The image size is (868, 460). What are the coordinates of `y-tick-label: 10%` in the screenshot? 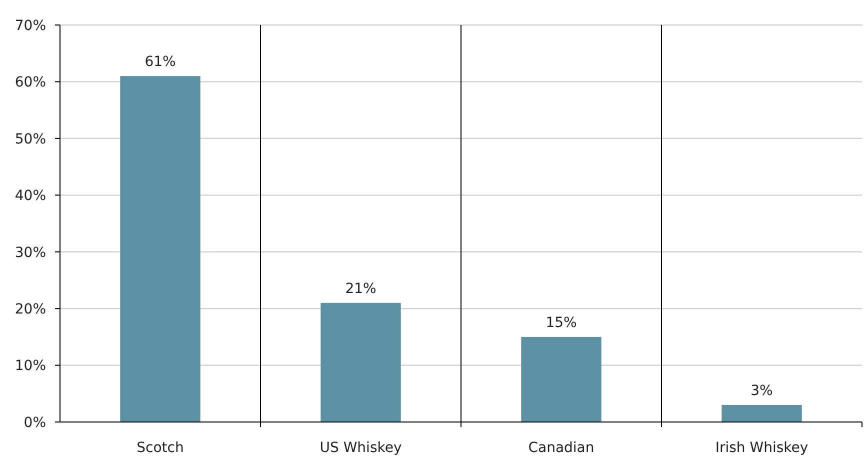 It's located at (30, 366).